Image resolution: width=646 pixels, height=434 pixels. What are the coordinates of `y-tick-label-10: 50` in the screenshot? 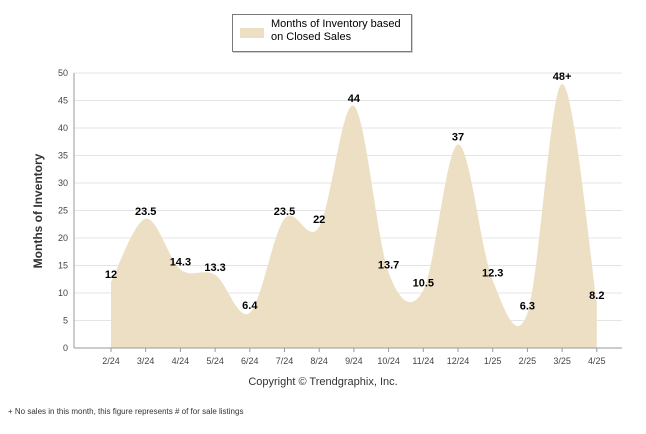 It's located at (63, 73).